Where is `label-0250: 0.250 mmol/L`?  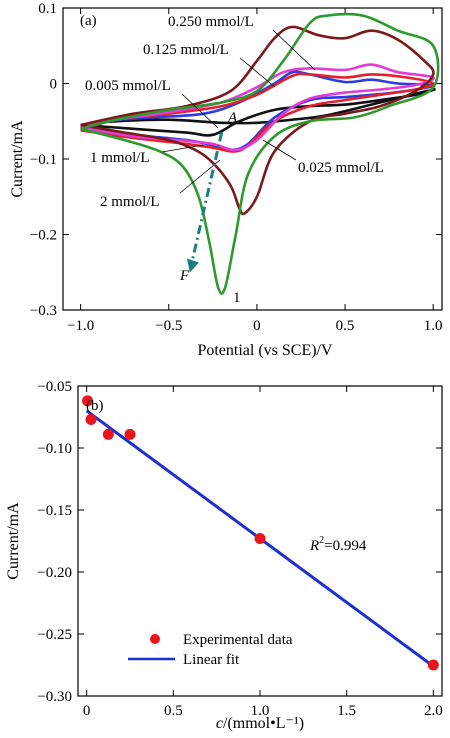
label-0250: 0.250 mmol/L is located at coordinates (211, 22).